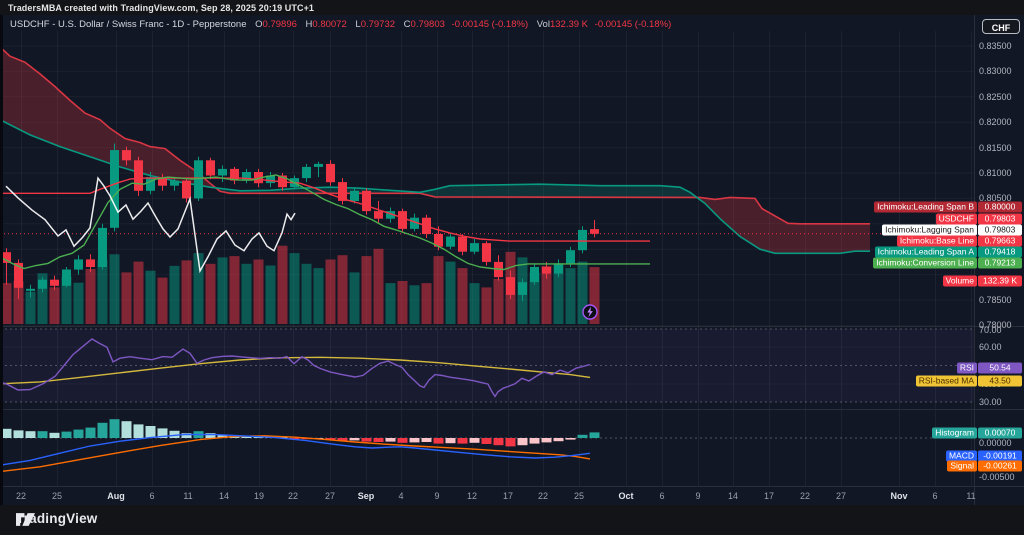 The width and height of the screenshot is (1024, 535). I want to click on open-label: O, so click(259, 24).